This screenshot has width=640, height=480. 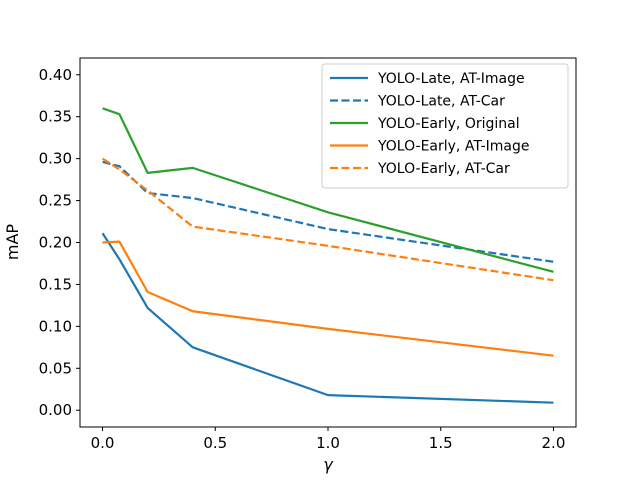 I want to click on y-tick-label: 0.25, so click(x=55, y=201).